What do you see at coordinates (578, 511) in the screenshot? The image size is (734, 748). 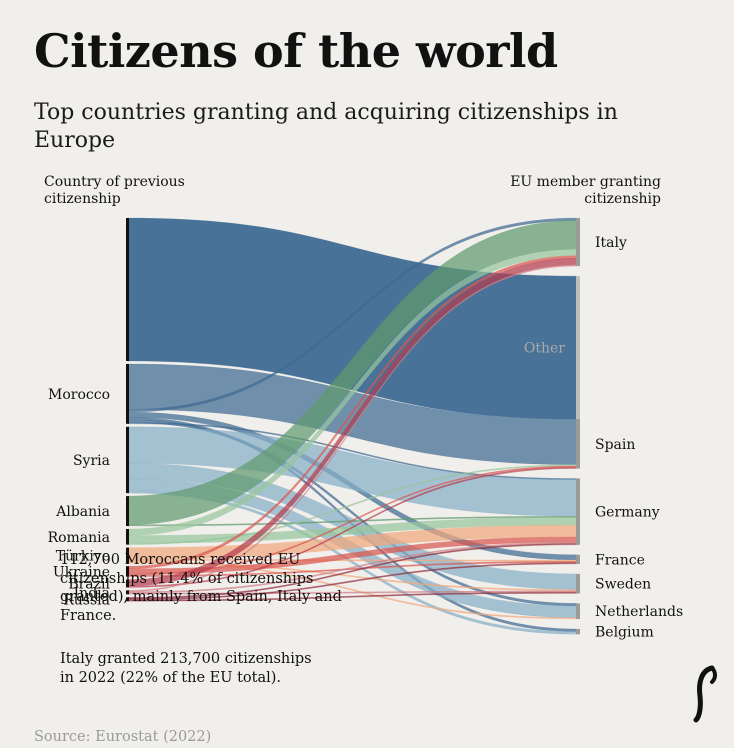 I see `target-node-germany` at bounding box center [578, 511].